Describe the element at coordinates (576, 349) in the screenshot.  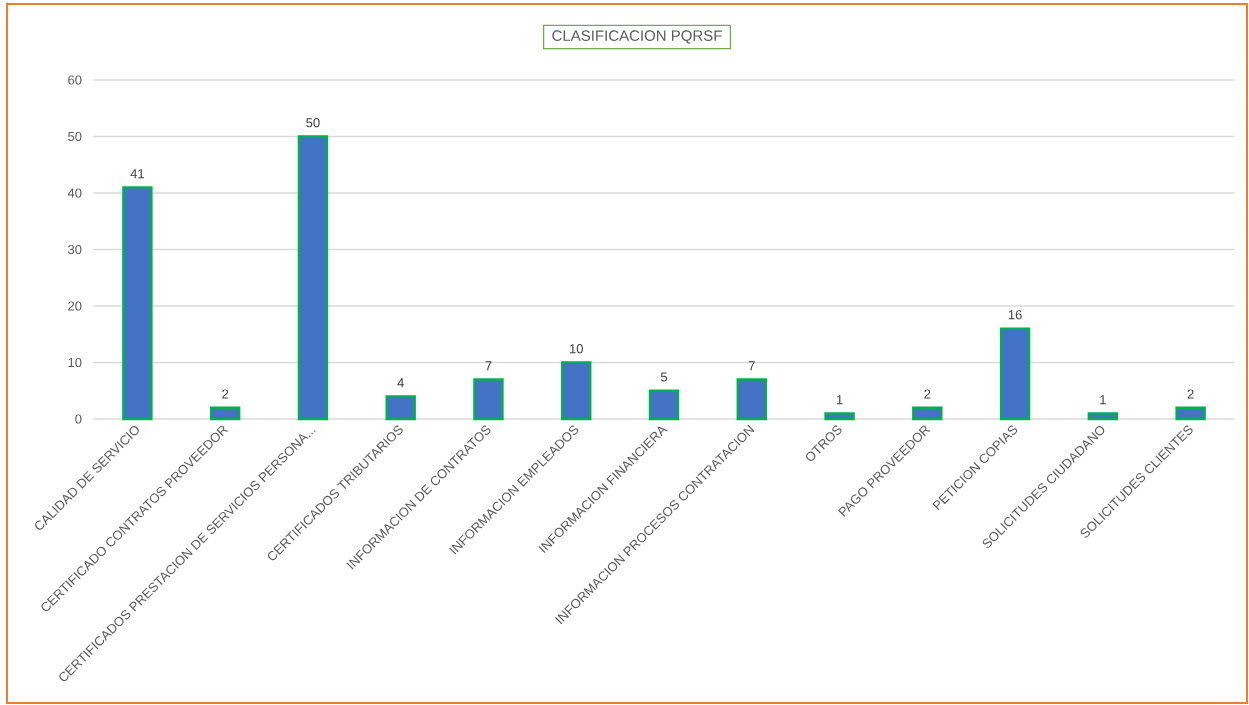
I see `data-label: 10` at that location.